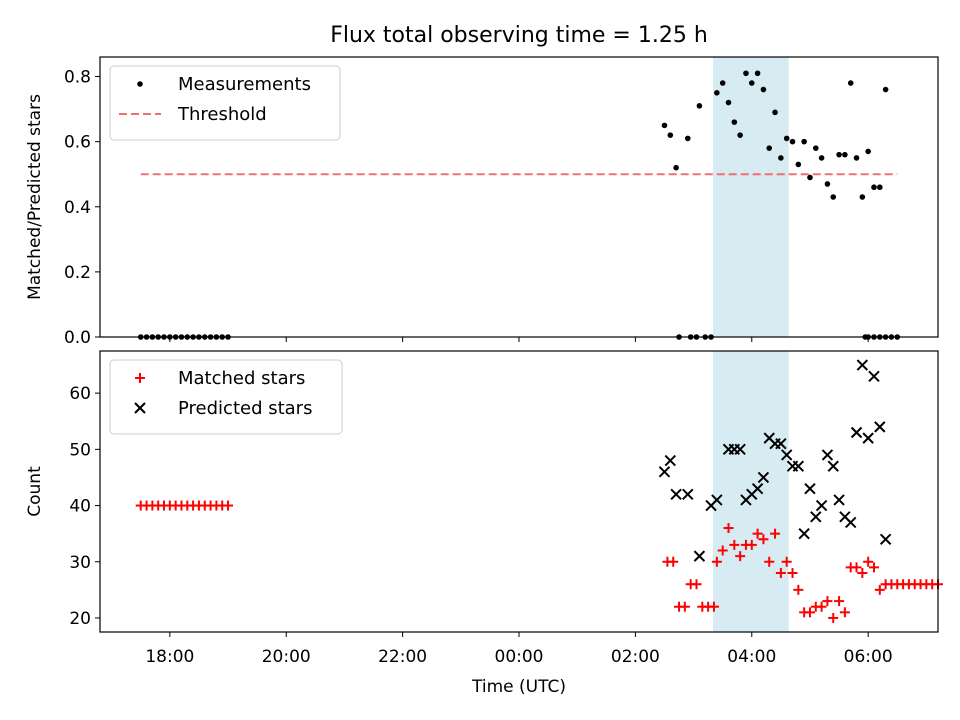  Describe the element at coordinates (77, 143) in the screenshot. I see `y-tick-label: 0.6` at that location.